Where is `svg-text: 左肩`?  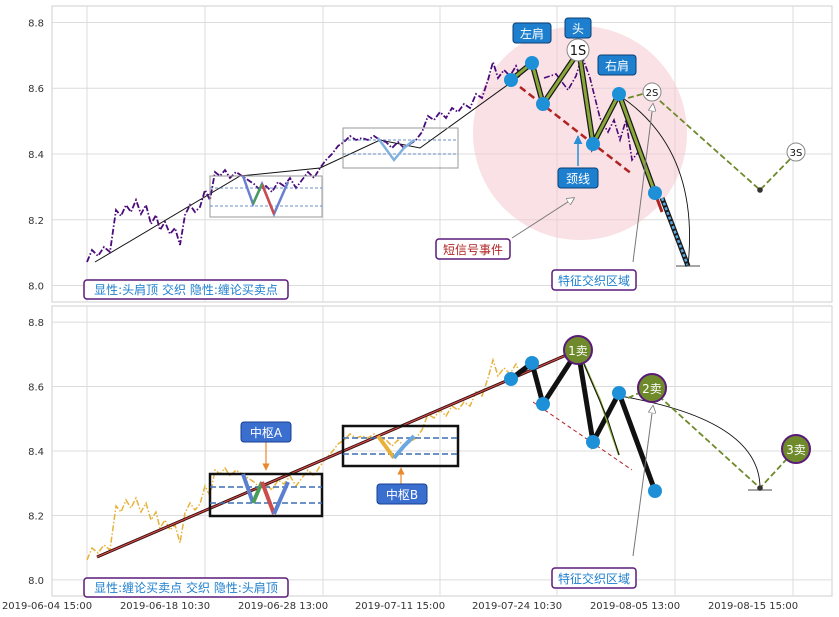 svg-text: 左肩 is located at coordinates (532, 33).